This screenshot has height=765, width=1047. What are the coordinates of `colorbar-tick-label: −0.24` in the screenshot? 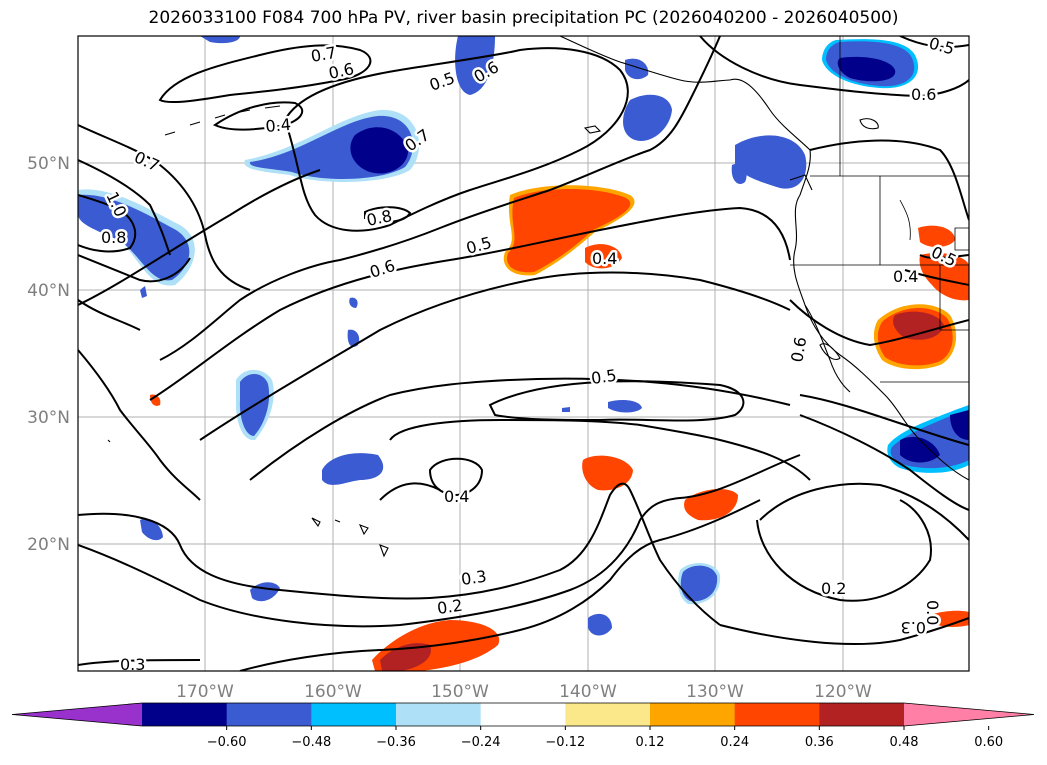 It's located at (481, 742).